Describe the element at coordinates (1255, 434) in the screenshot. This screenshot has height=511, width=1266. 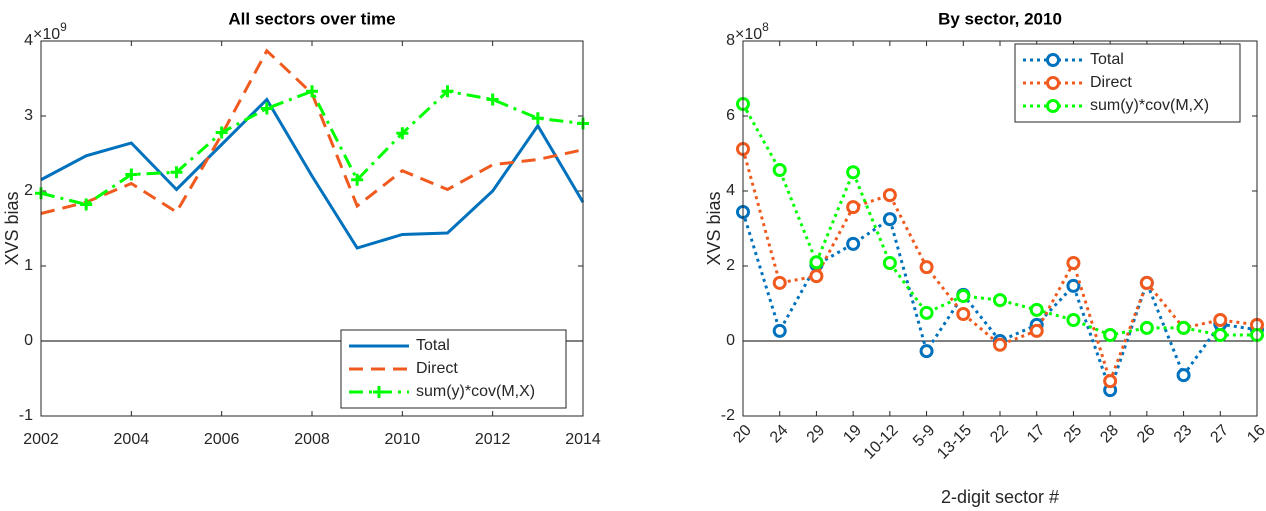
I see `x-tick-label: 16` at that location.